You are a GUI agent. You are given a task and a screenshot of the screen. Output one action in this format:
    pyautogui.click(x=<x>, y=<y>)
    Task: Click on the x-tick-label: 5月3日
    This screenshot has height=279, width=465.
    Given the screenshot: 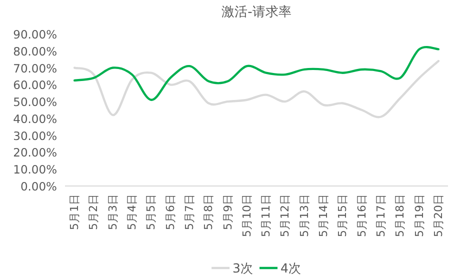 What is the action you would take?
    pyautogui.click(x=113, y=212)
    